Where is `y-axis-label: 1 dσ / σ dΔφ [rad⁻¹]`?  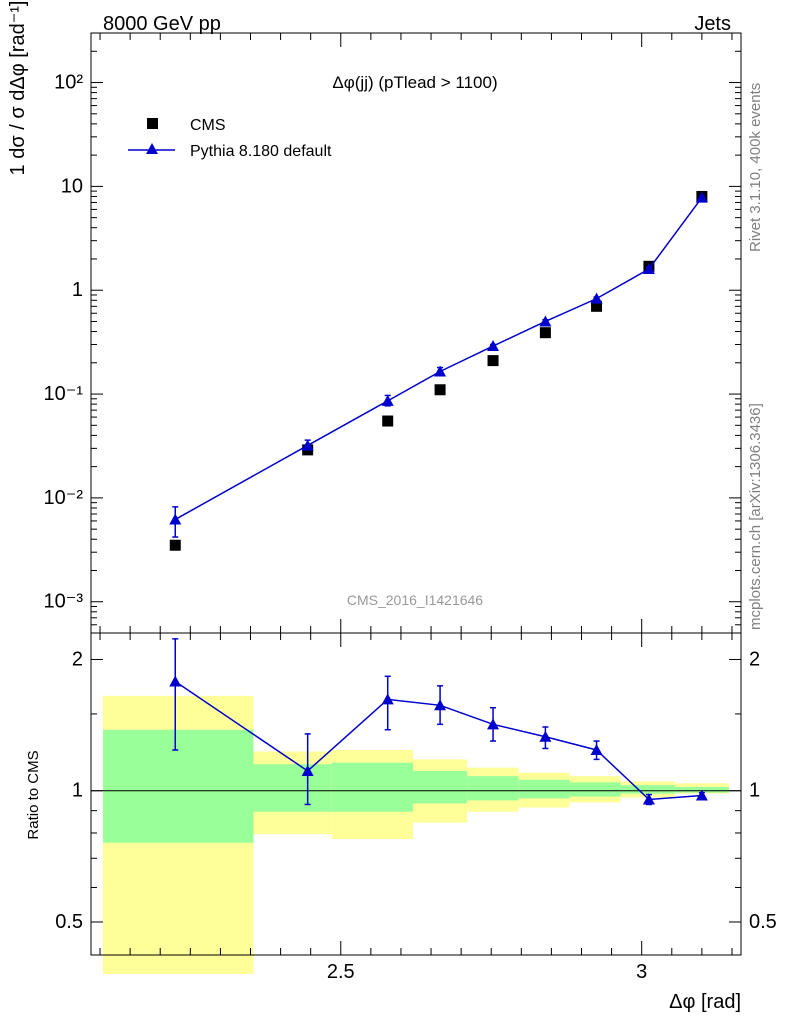
y-axis-label: 1 dσ / σ dΔφ [rad⁻¹] is located at coordinates (18, 88).